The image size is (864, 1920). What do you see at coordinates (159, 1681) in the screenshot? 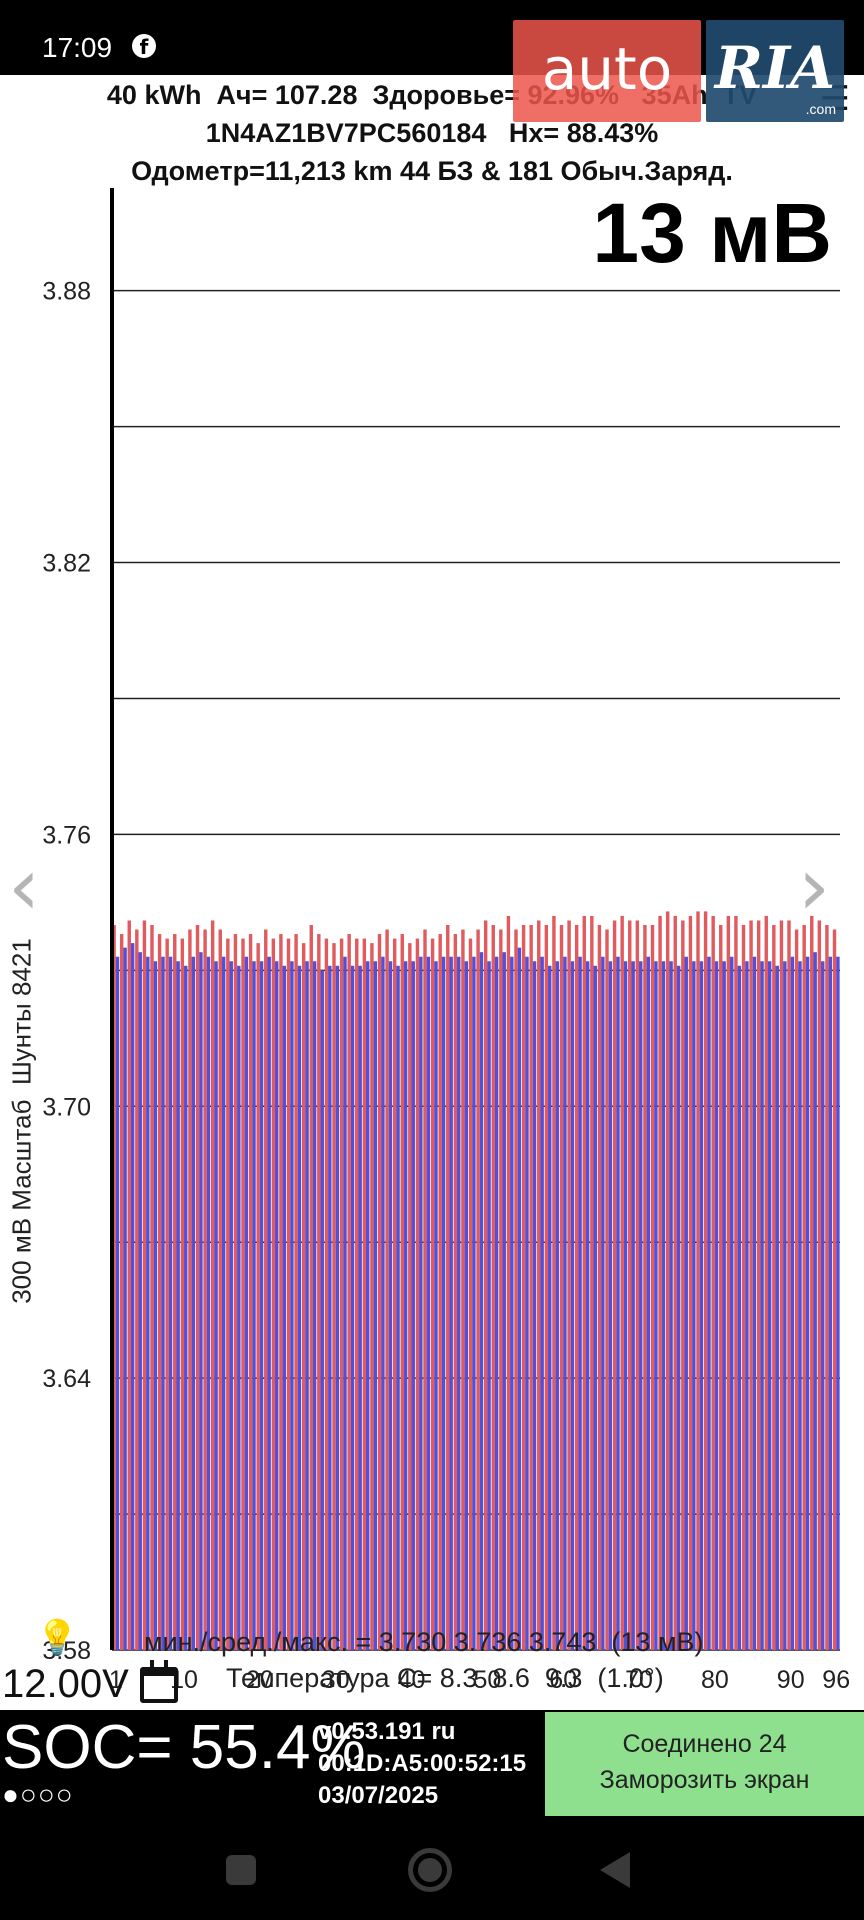
I see `calendar-icon` at bounding box center [159, 1681].